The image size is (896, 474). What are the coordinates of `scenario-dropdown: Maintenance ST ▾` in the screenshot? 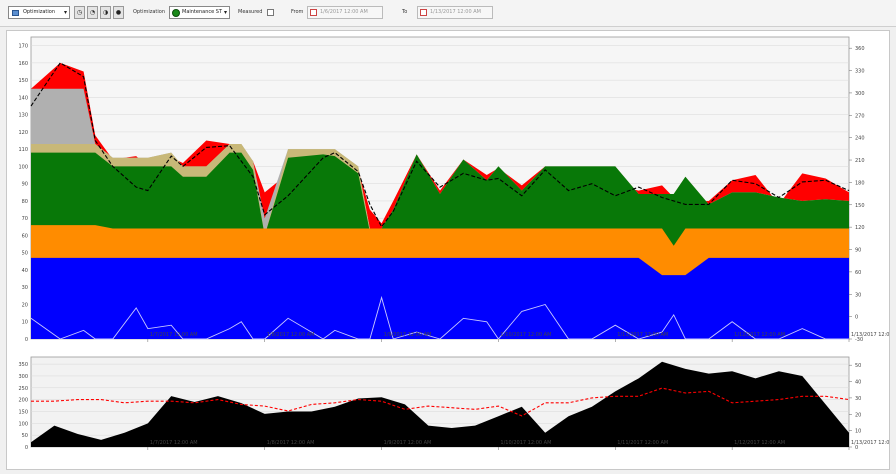 It's located at (199, 12).